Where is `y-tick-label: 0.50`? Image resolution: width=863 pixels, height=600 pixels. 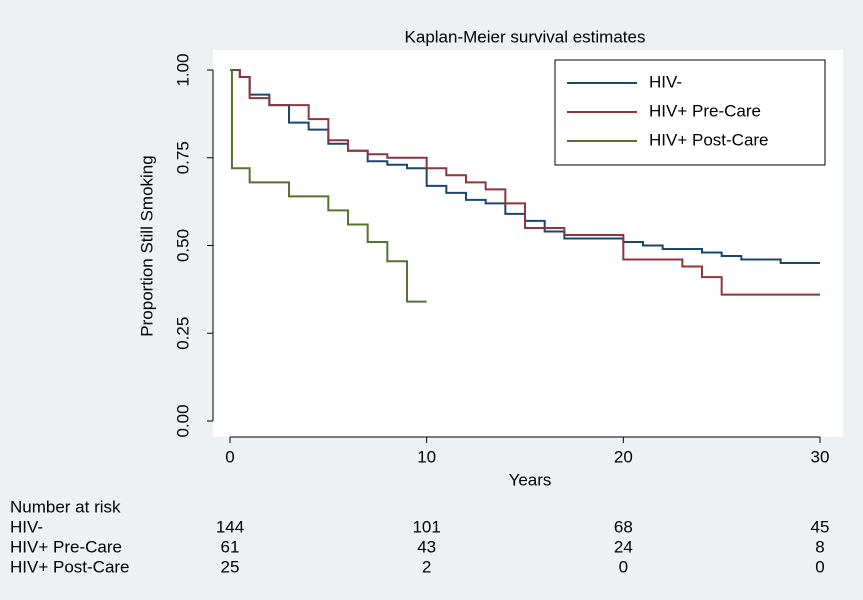
y-tick-label: 0.50 is located at coordinates (182, 245).